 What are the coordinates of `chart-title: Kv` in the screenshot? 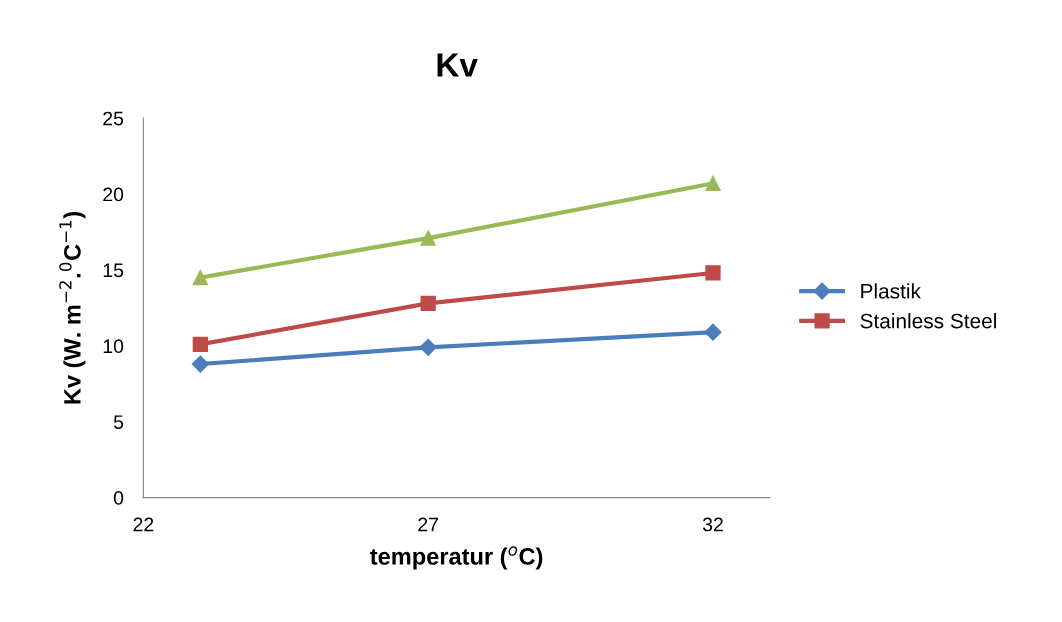 It's located at (457, 65).